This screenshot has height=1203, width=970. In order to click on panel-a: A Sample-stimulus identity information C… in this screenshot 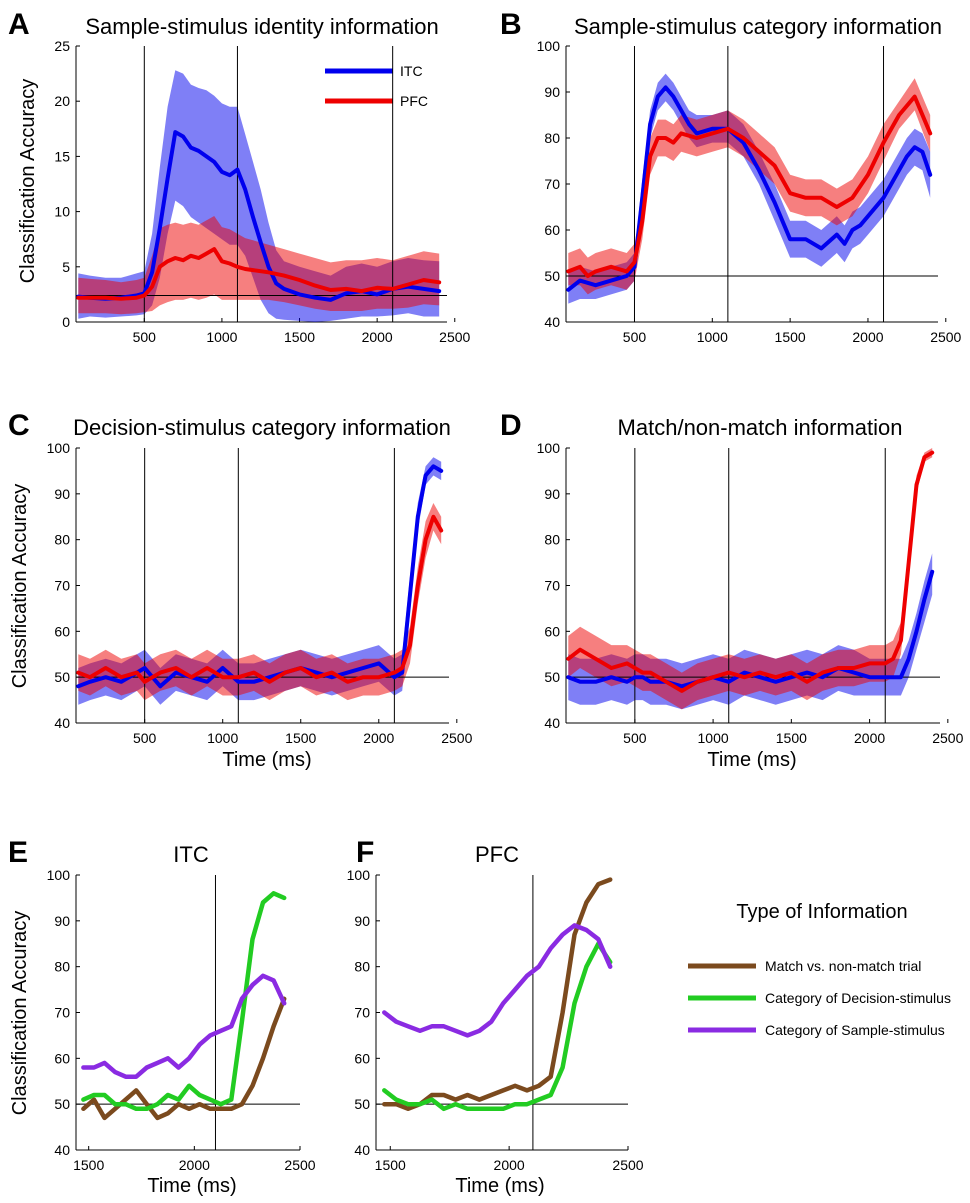, I will do `click(239, 176)`.